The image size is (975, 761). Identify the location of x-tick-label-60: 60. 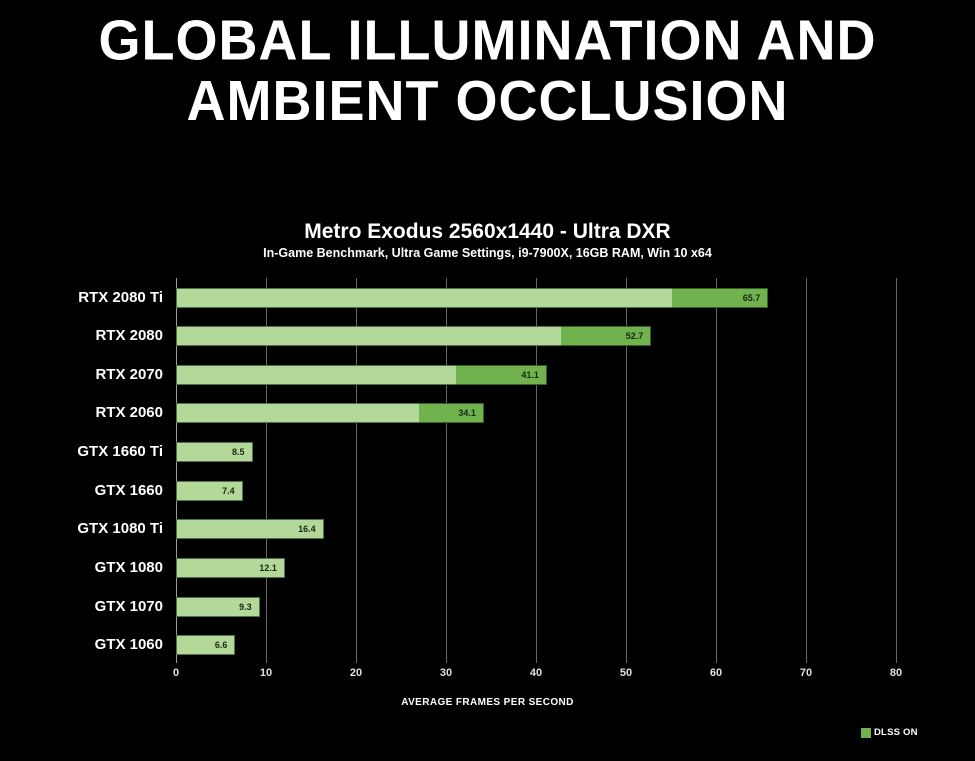
(716, 673).